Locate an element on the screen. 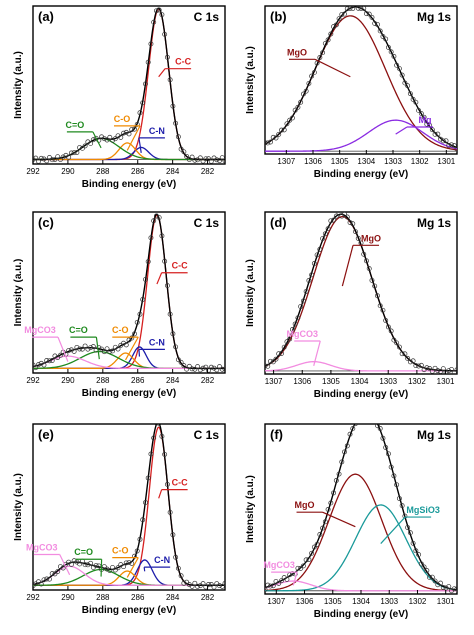 The image size is (474, 635). x-tick-label: 290 is located at coordinates (68, 171).